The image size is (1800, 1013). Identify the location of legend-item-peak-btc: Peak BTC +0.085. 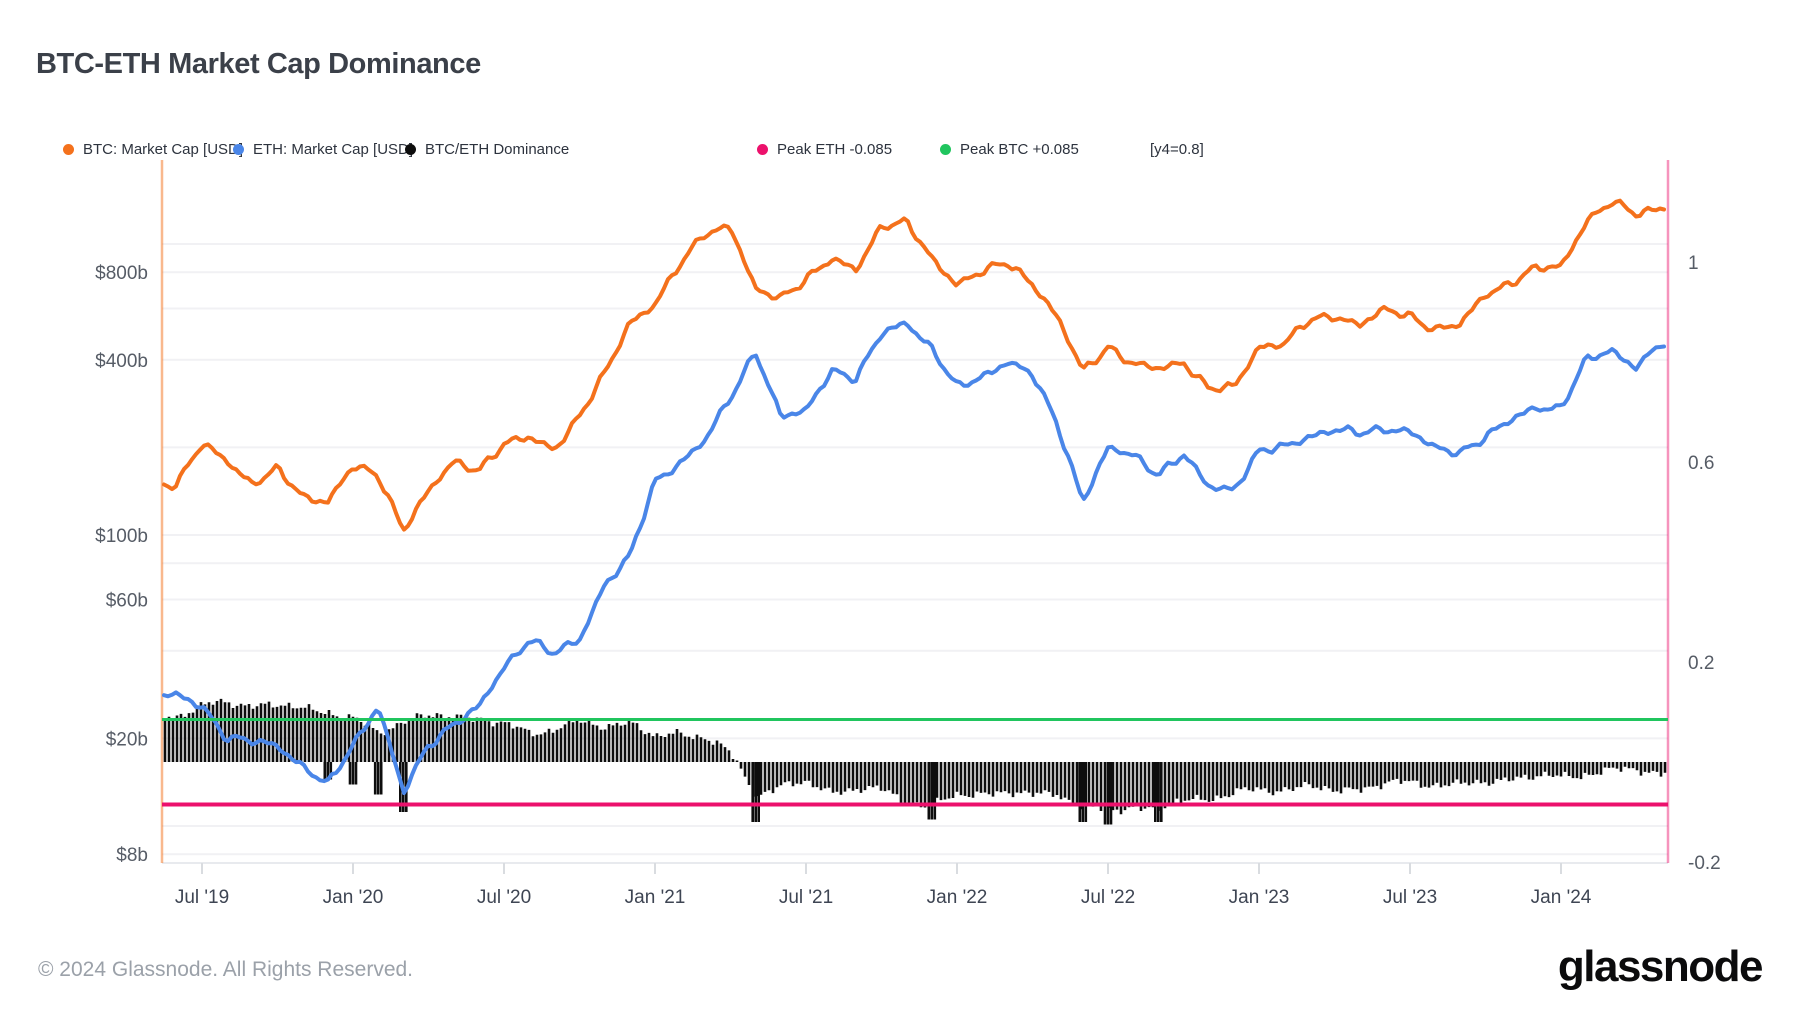
(1009, 149).